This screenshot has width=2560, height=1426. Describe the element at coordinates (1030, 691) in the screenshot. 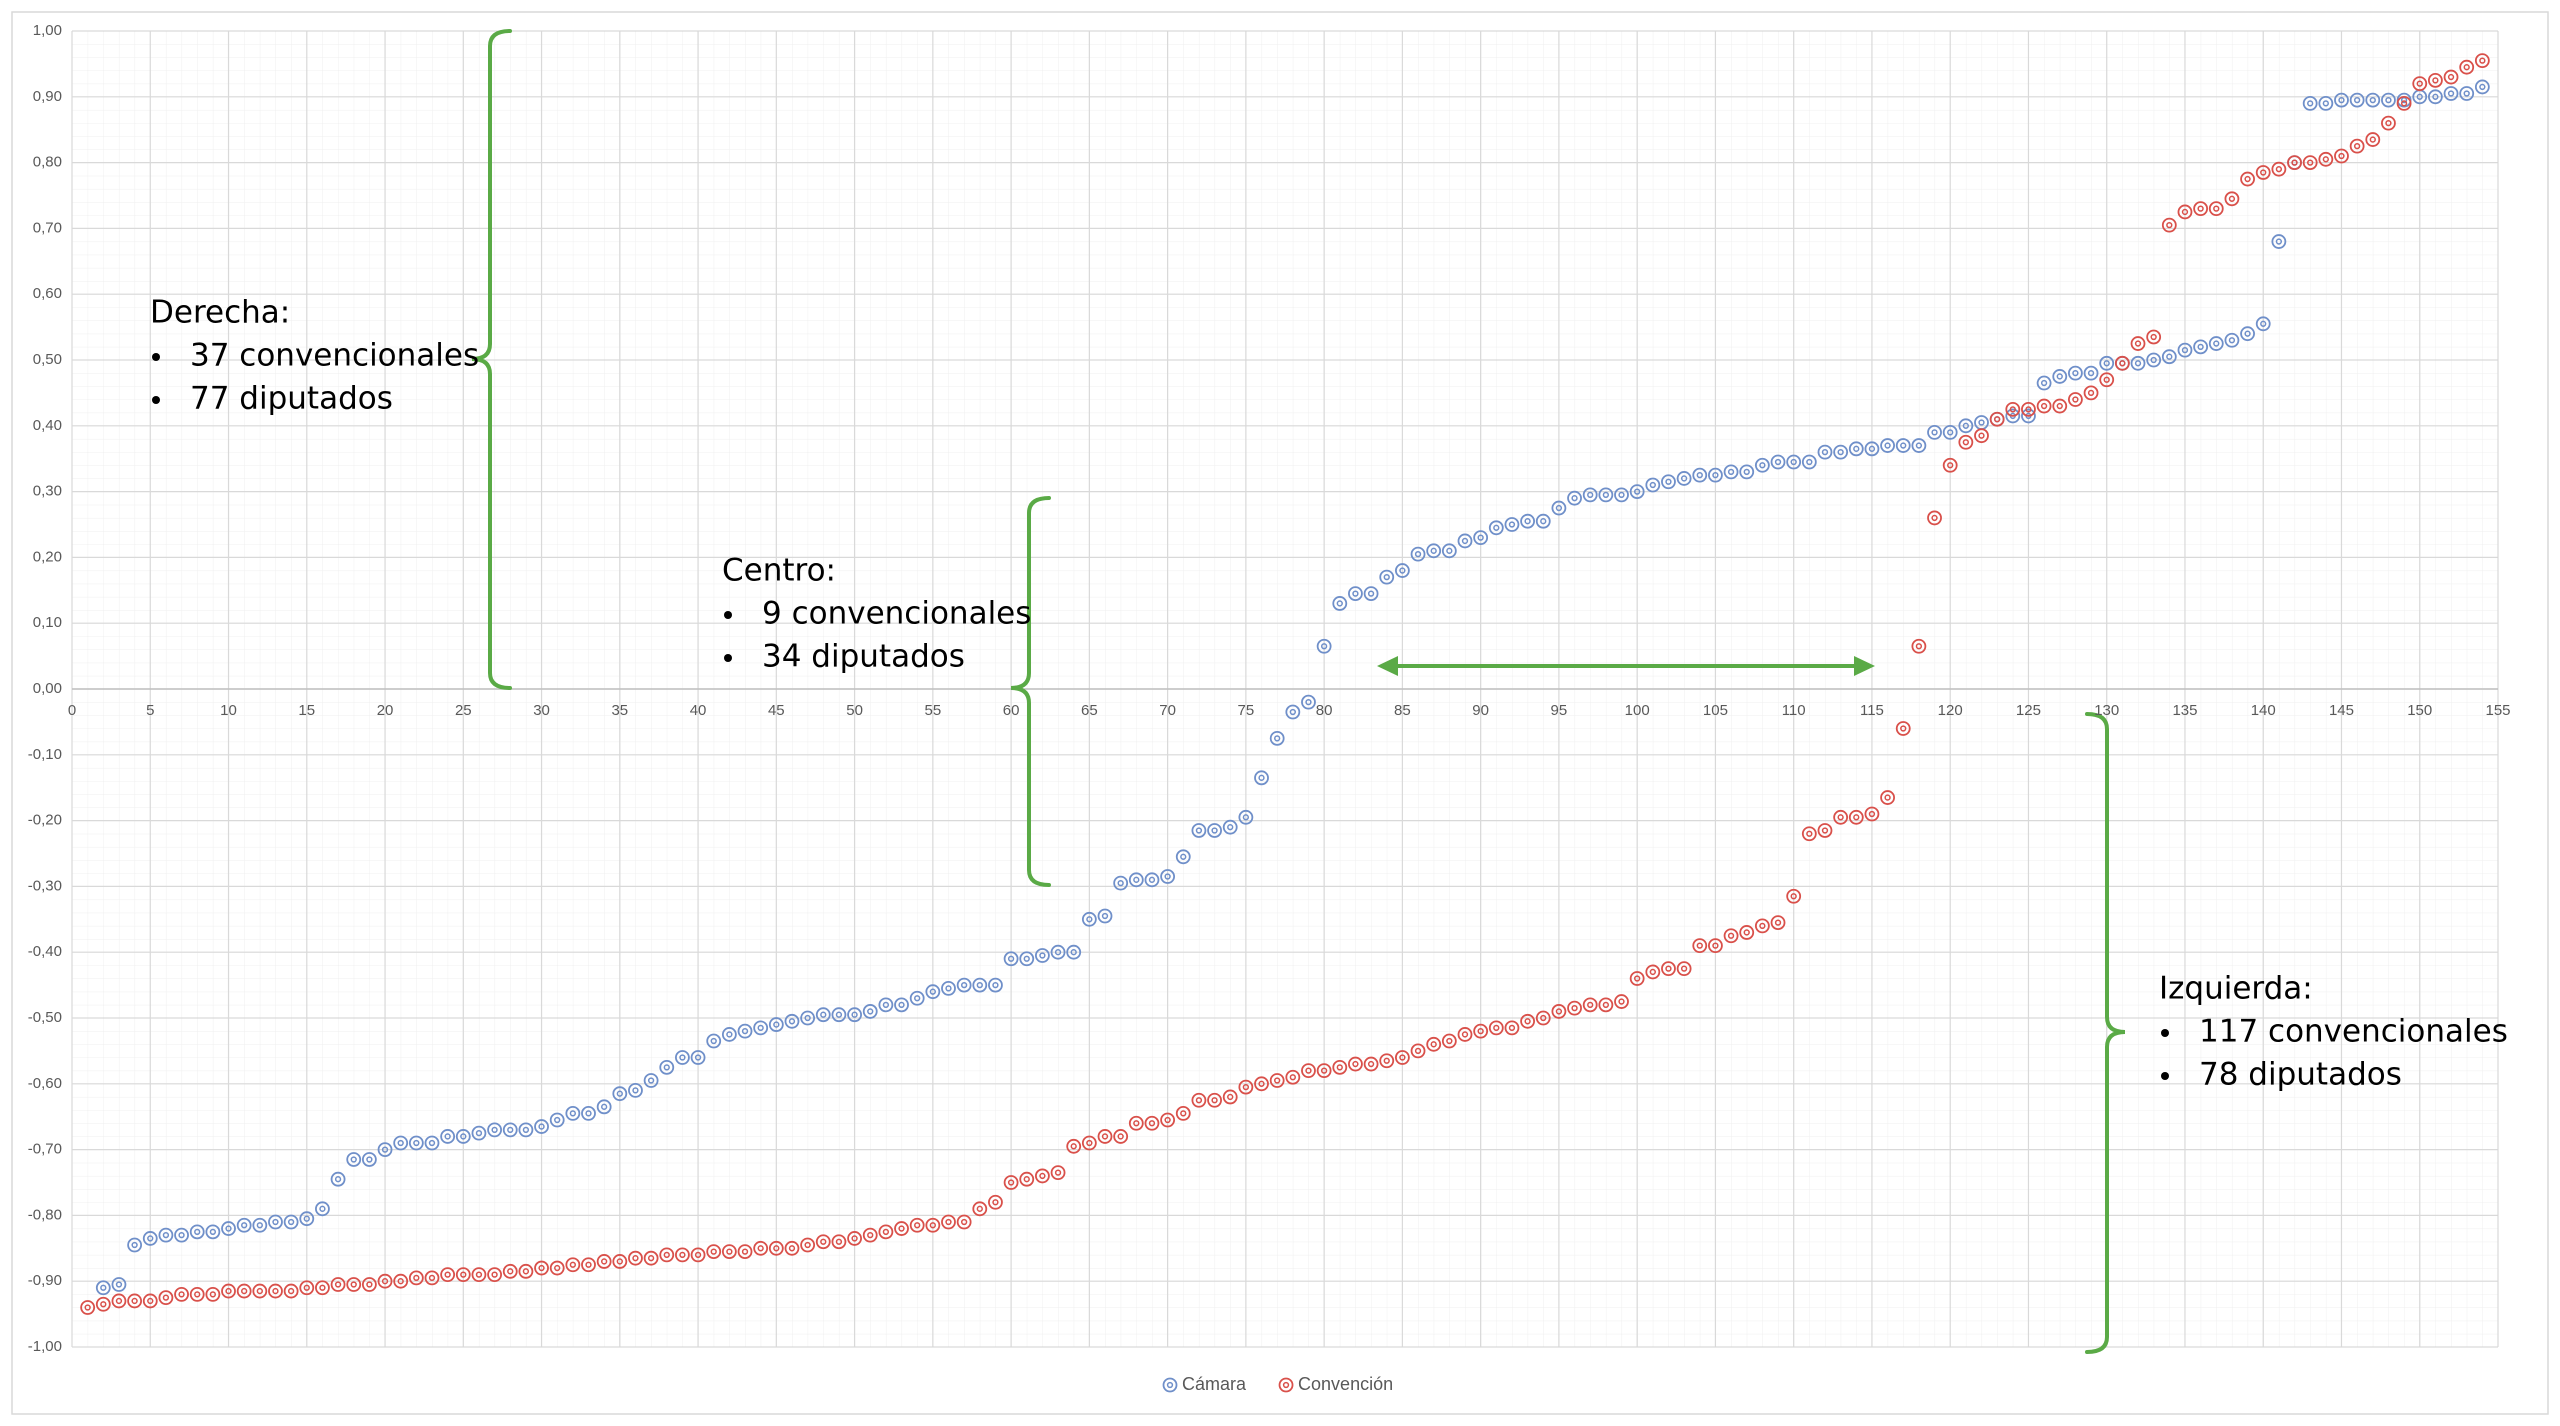

I see `brace-center-group` at that location.